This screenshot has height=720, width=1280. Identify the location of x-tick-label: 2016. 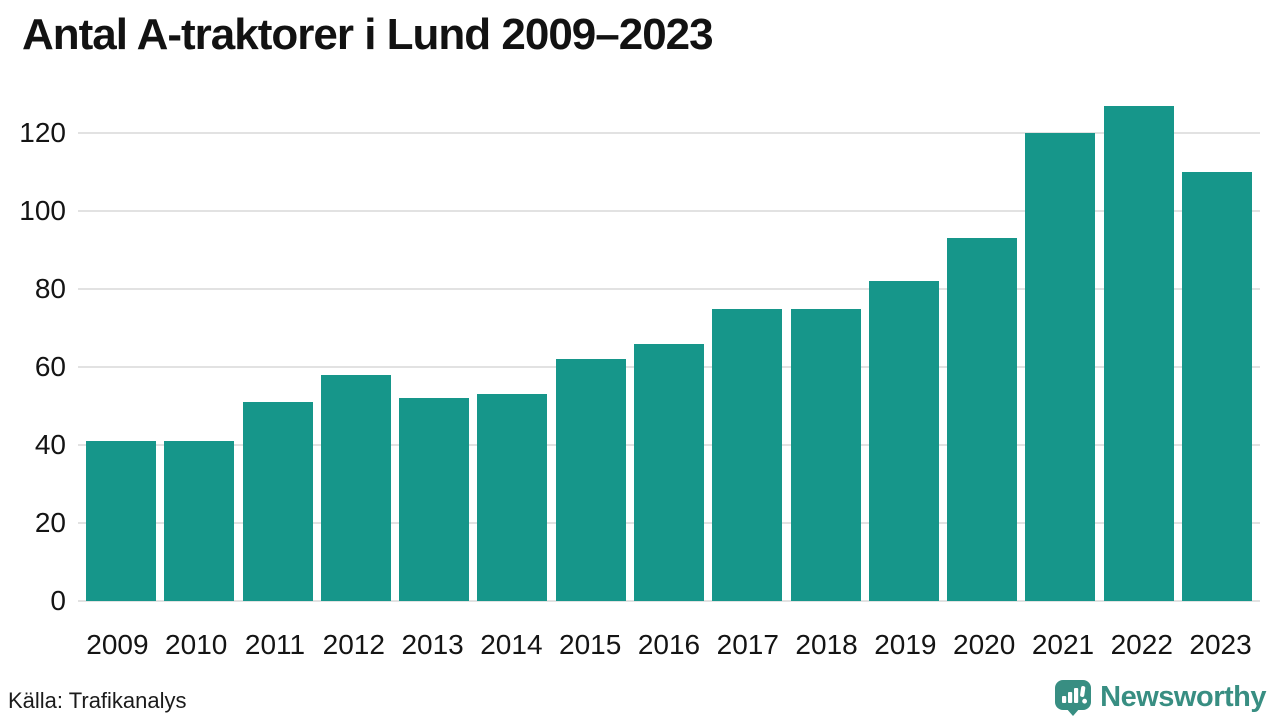
(669, 644).